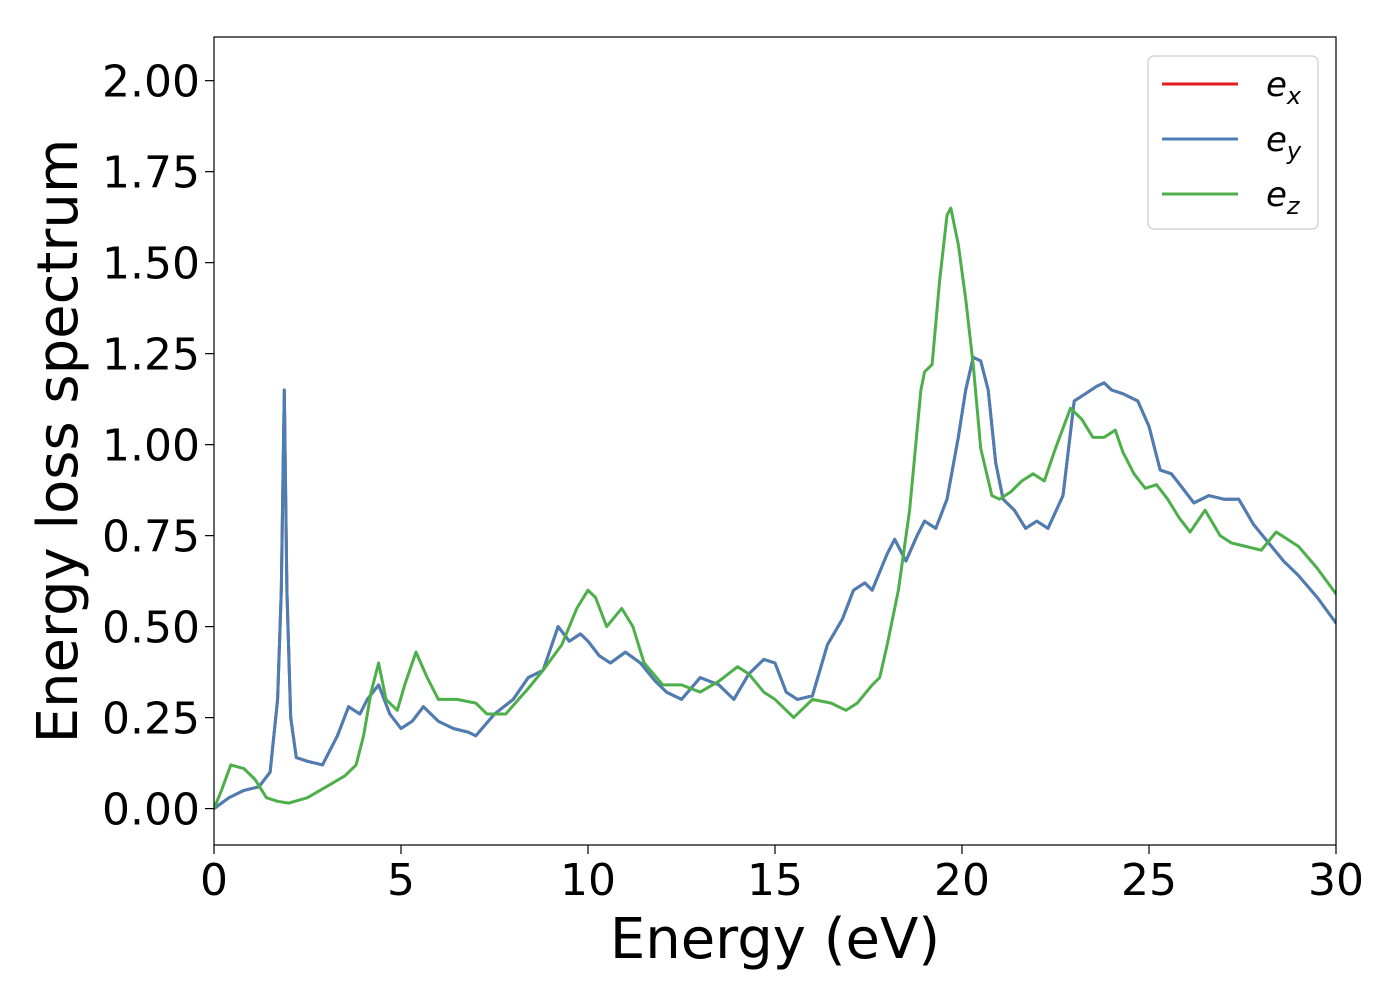 The height and width of the screenshot is (1000, 1400). Describe the element at coordinates (151, 264) in the screenshot. I see `y-tick-label: 1.50` at that location.